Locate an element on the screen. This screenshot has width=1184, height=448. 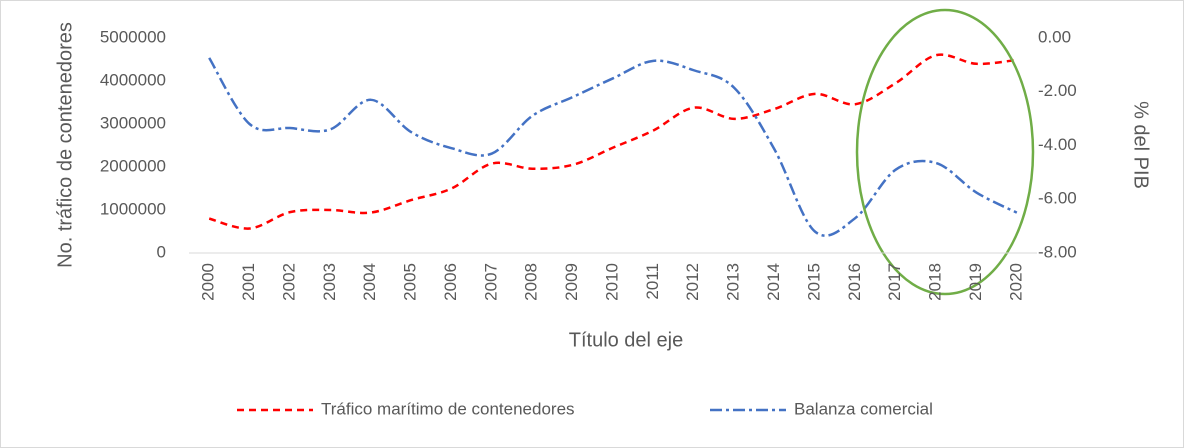
x-tick-label: 2001 is located at coordinates (248, 282).